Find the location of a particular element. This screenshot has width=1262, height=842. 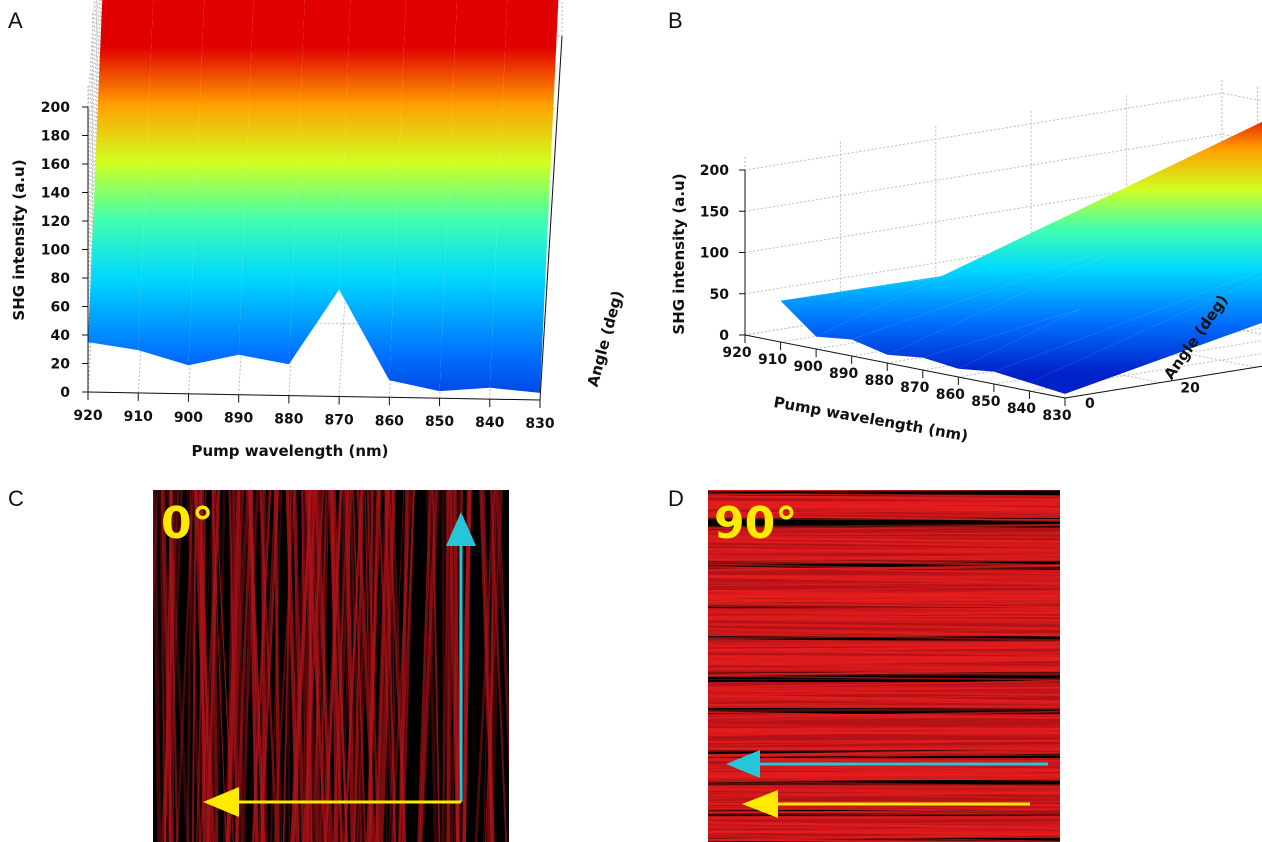

x-tick-label: 830 is located at coordinates (539, 424).